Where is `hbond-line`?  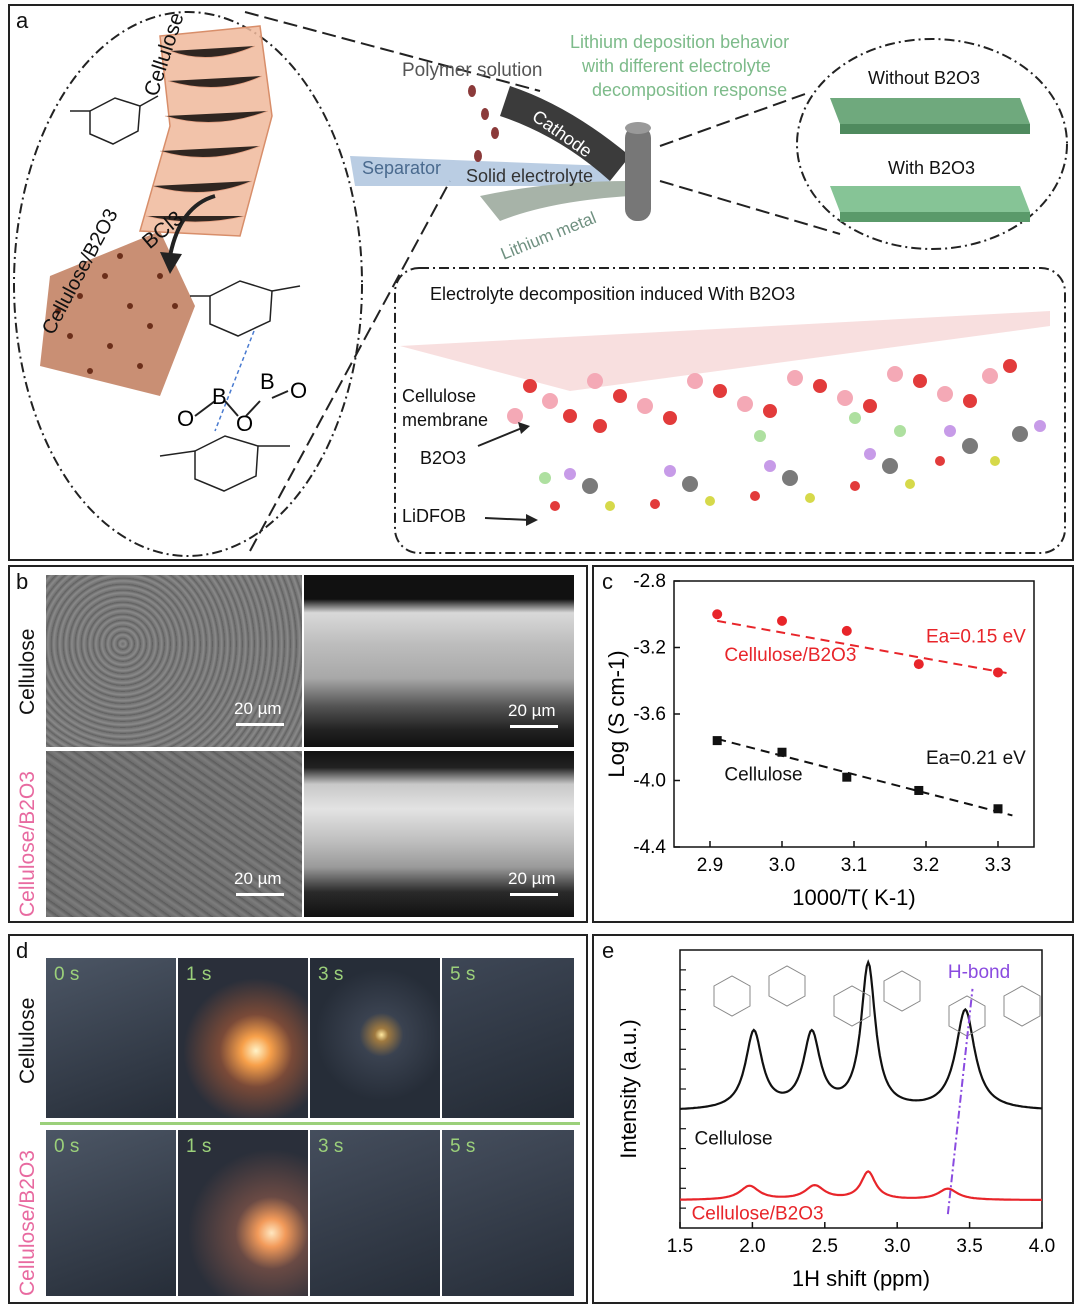
hbond-line is located at coordinates (960, 1101).